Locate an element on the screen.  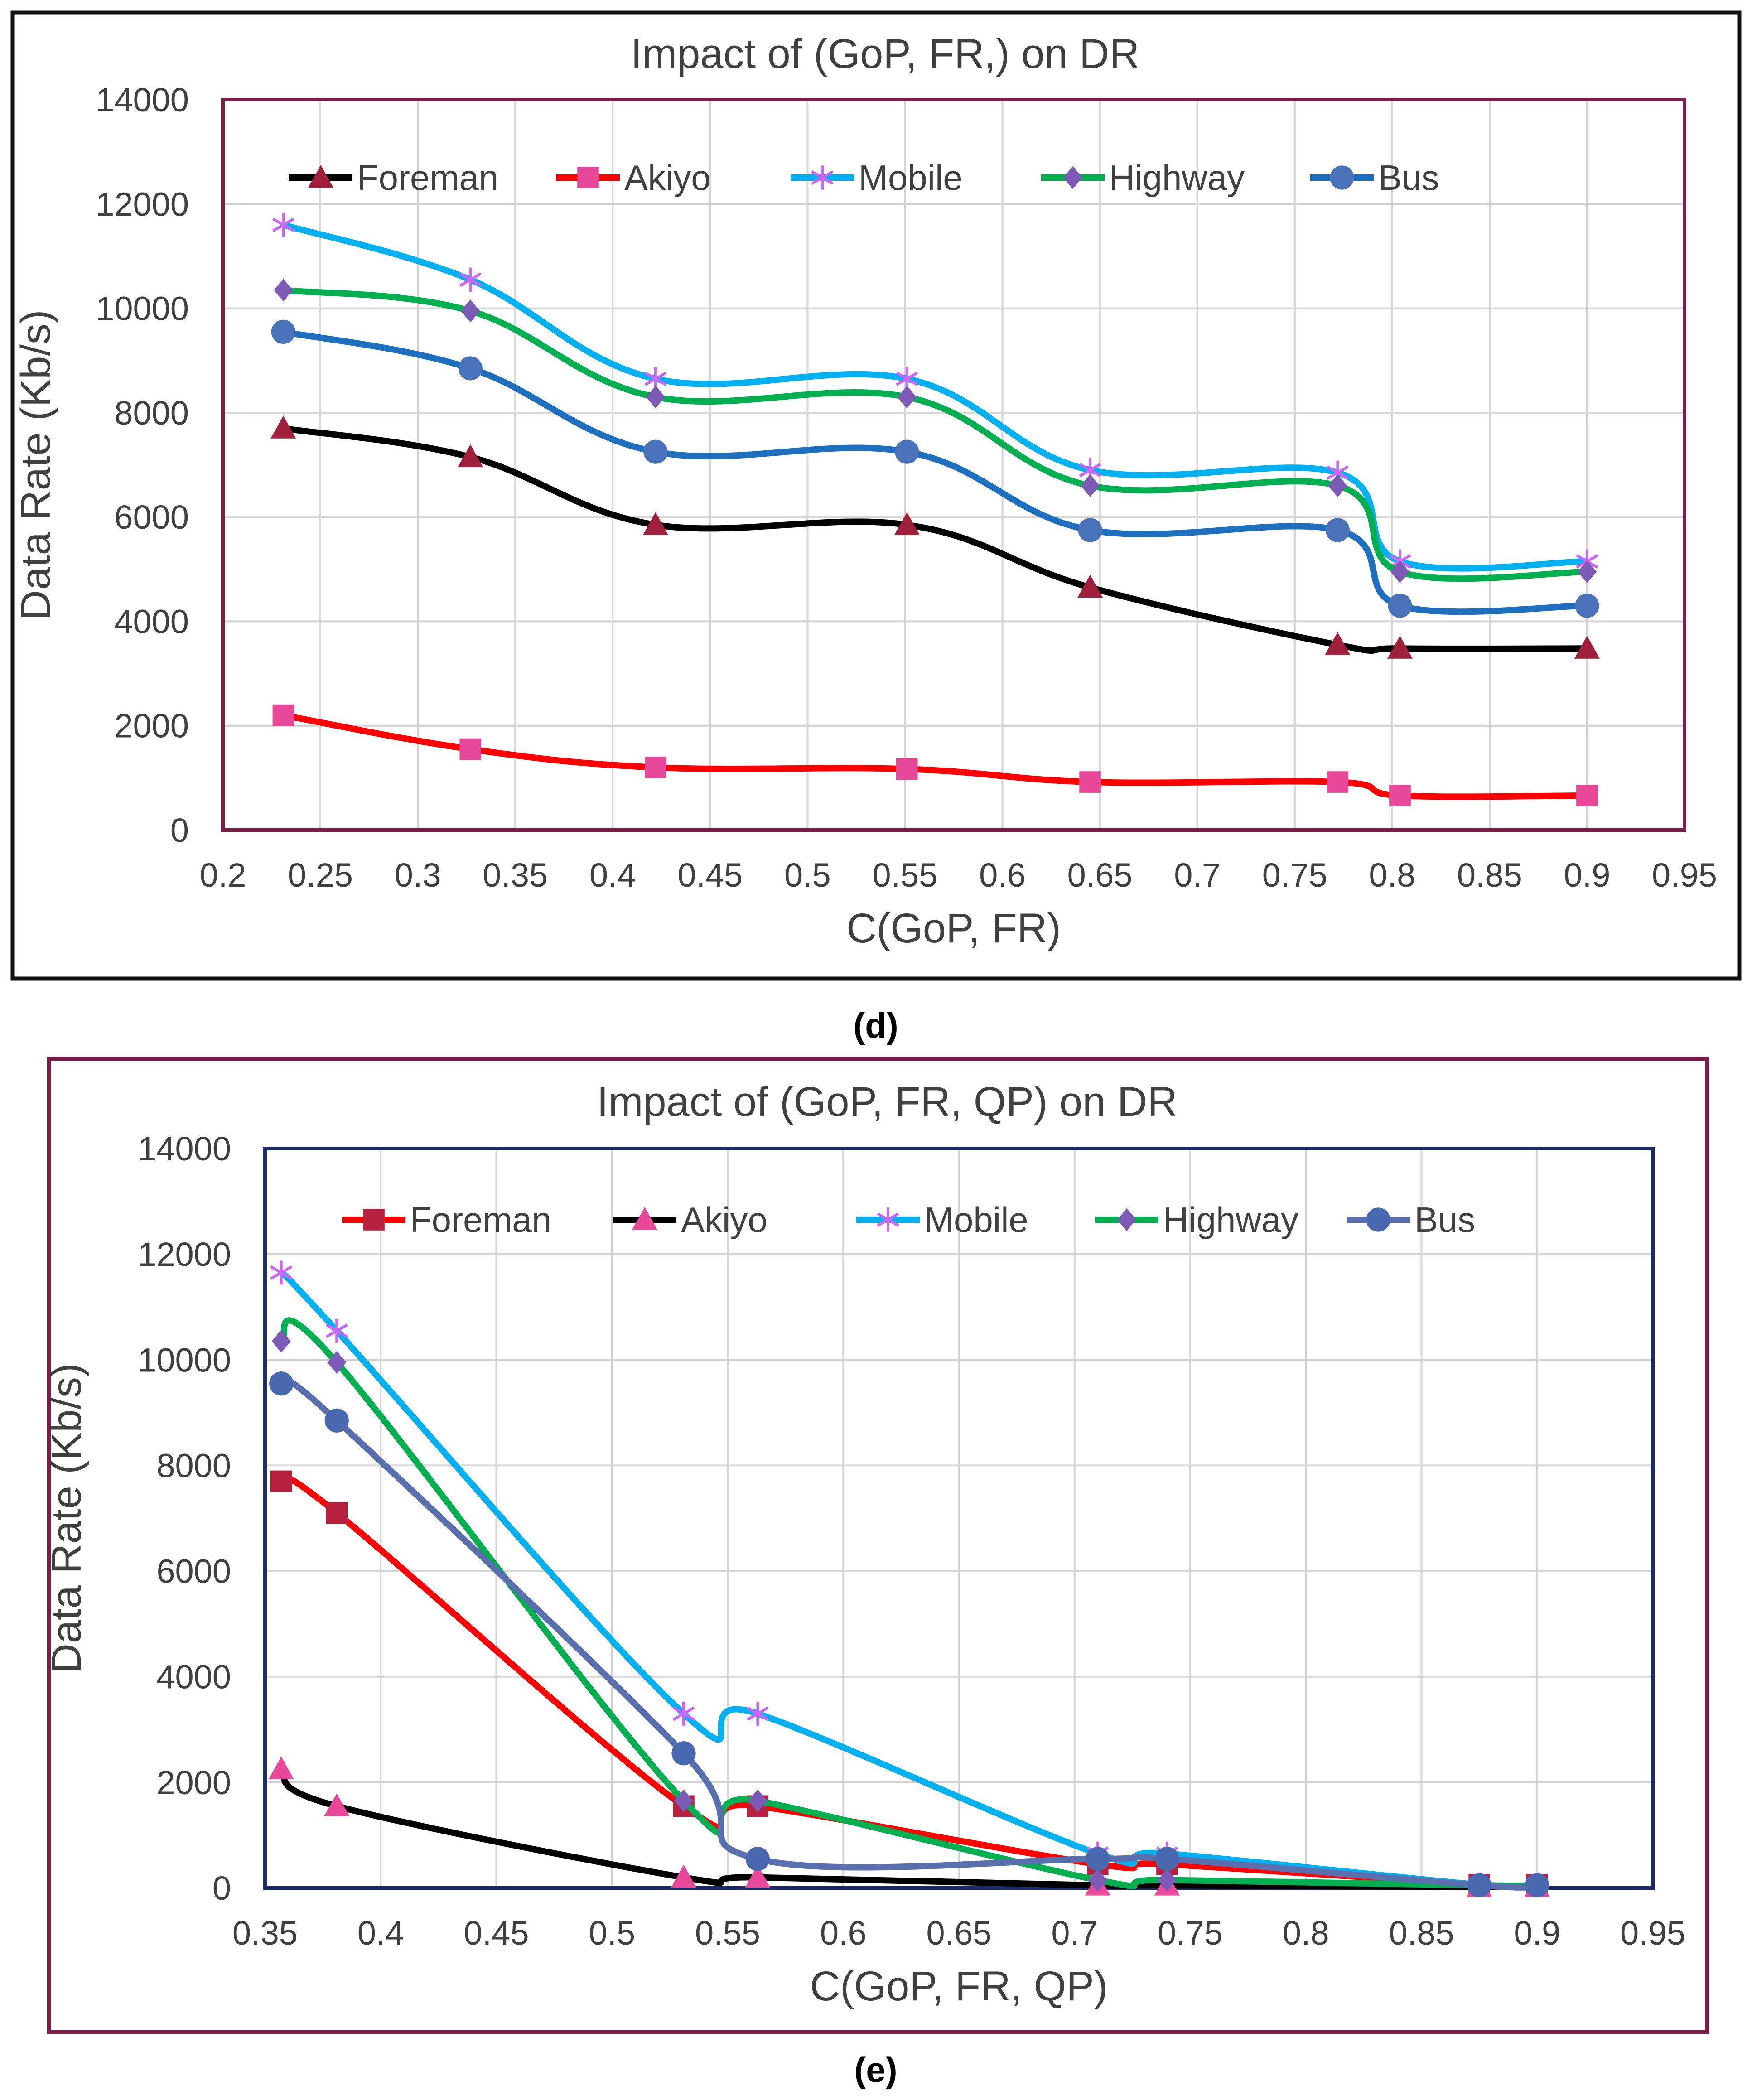
x-tick-label: 0.75 is located at coordinates (1294, 875).